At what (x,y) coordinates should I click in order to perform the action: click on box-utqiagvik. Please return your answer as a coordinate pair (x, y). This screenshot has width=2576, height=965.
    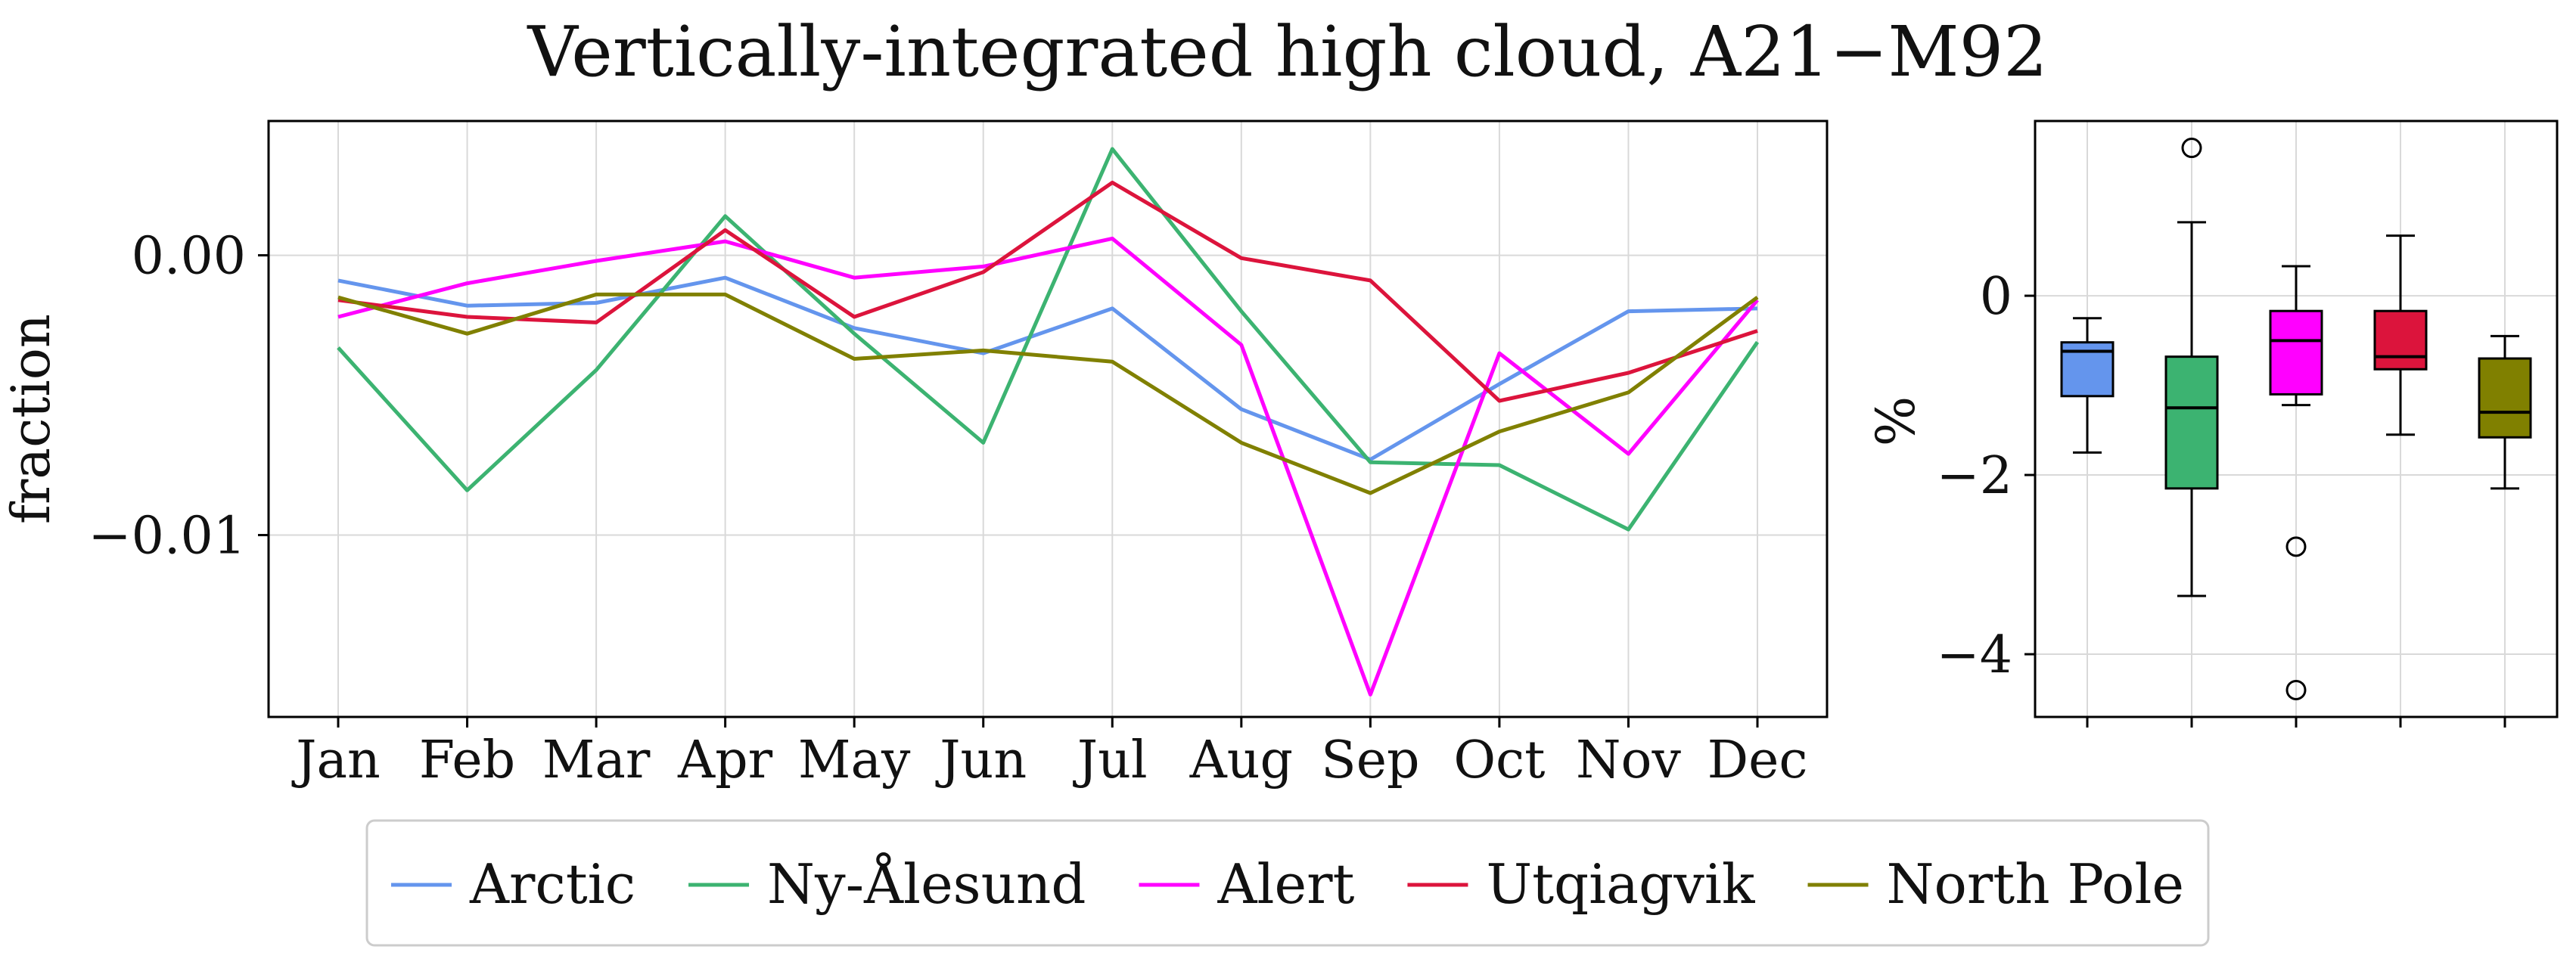
    Looking at the image, I should click on (2400, 335).